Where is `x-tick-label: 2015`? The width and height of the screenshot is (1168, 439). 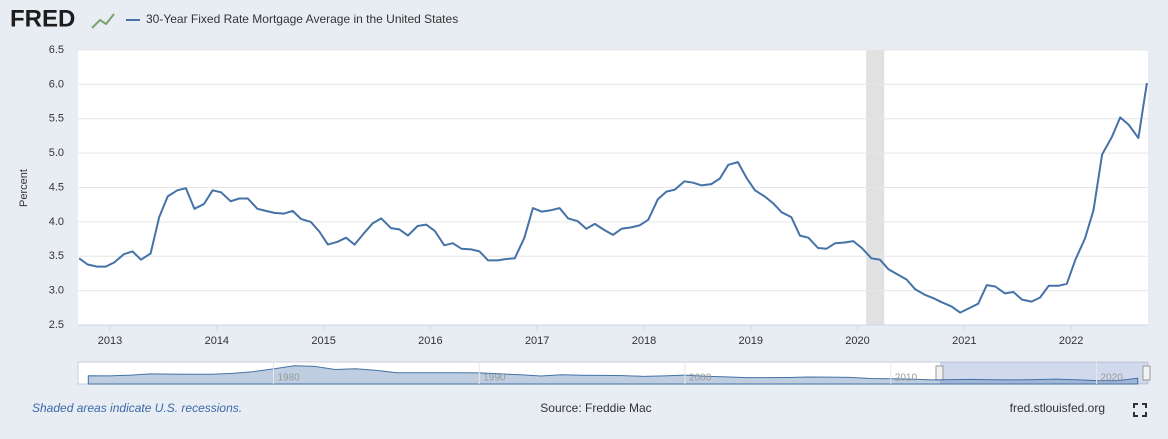 x-tick-label: 2015 is located at coordinates (323, 341).